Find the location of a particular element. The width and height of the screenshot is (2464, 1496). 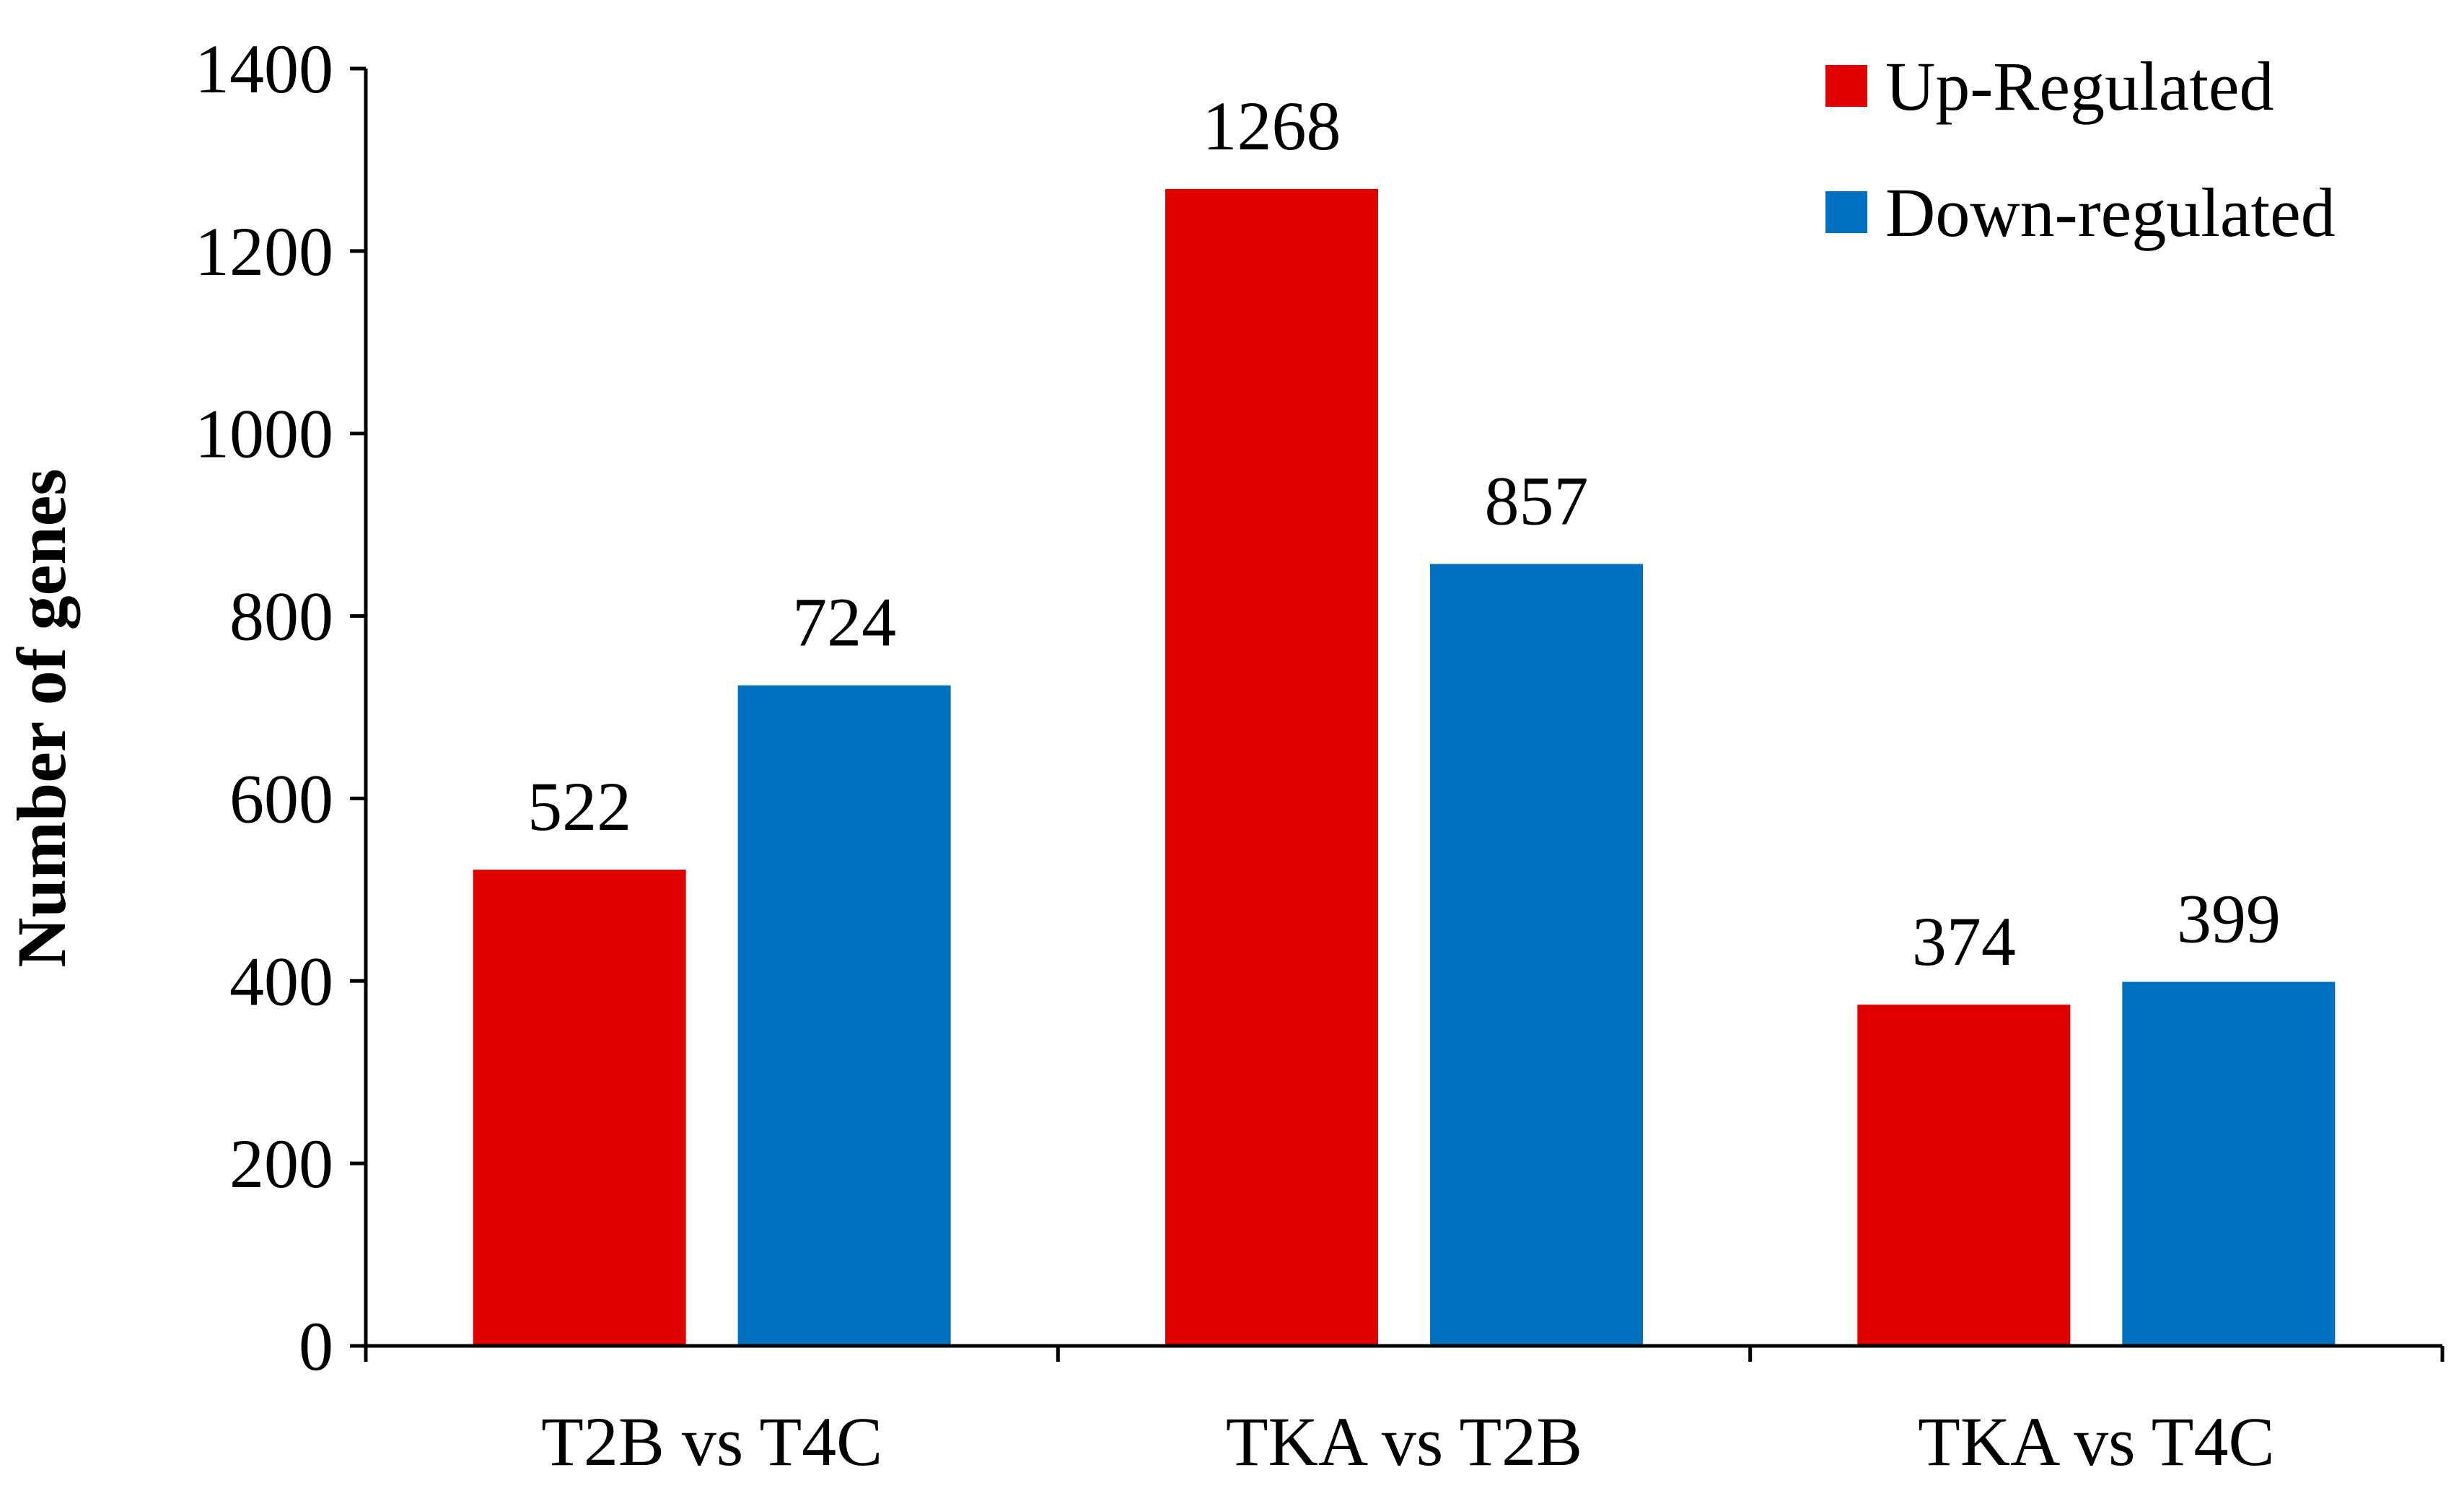

y-tick-label: 400 is located at coordinates (281, 981).